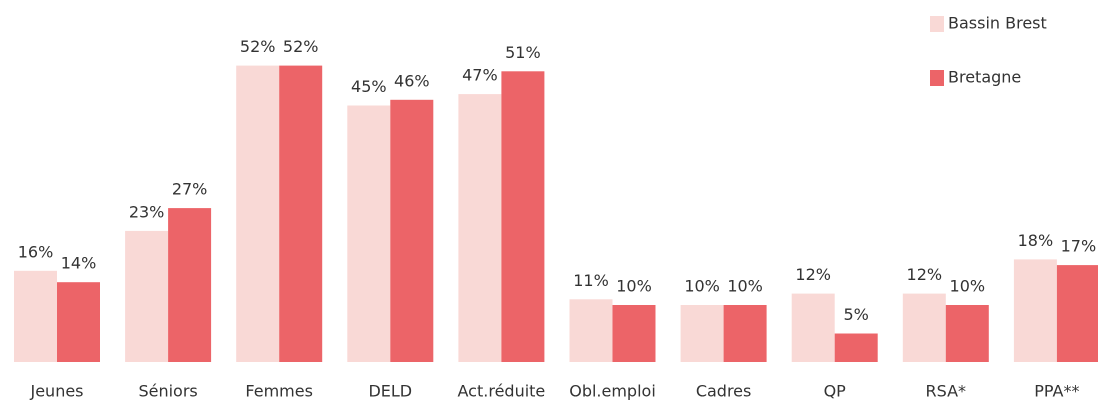 The height and width of the screenshot is (403, 1098). I want to click on value-label: 47%, so click(480, 75).